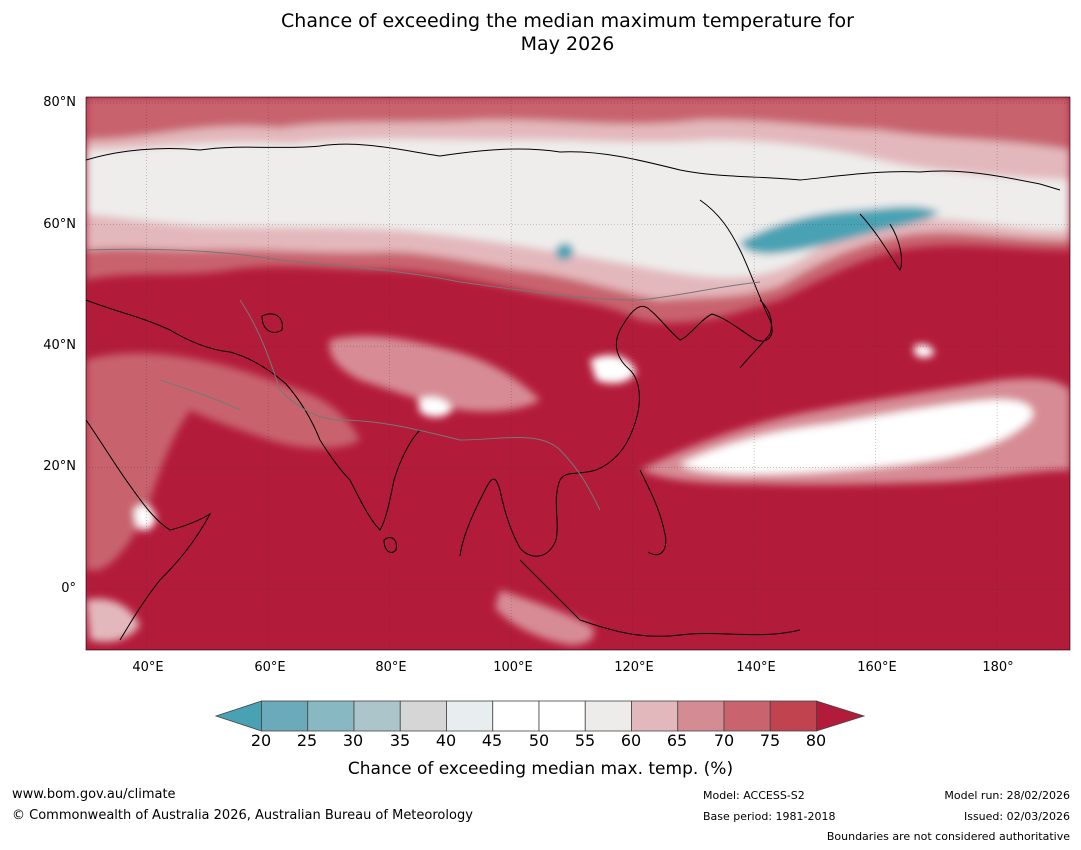 Image resolution: width=1081 pixels, height=850 pixels. What do you see at coordinates (877, 667) in the screenshot?
I see `lon-label-160e: 160°E` at bounding box center [877, 667].